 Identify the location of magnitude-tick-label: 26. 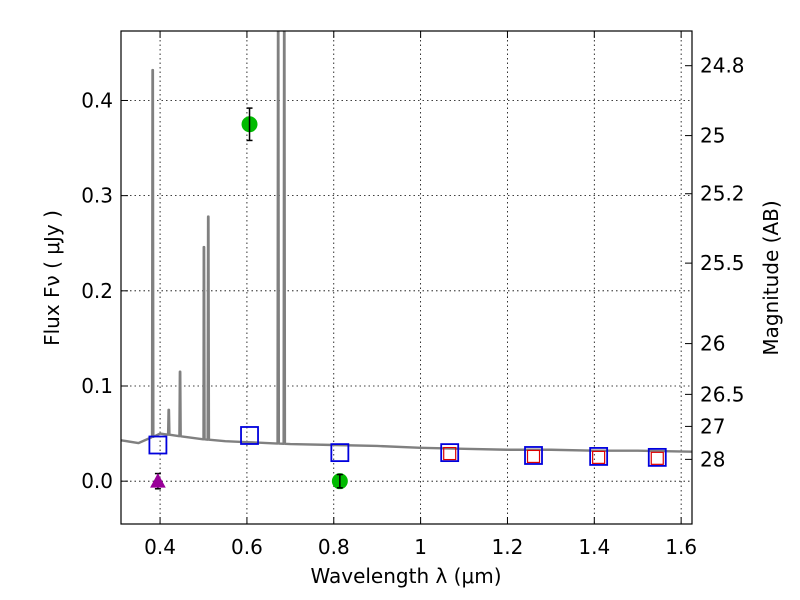
(712, 344).